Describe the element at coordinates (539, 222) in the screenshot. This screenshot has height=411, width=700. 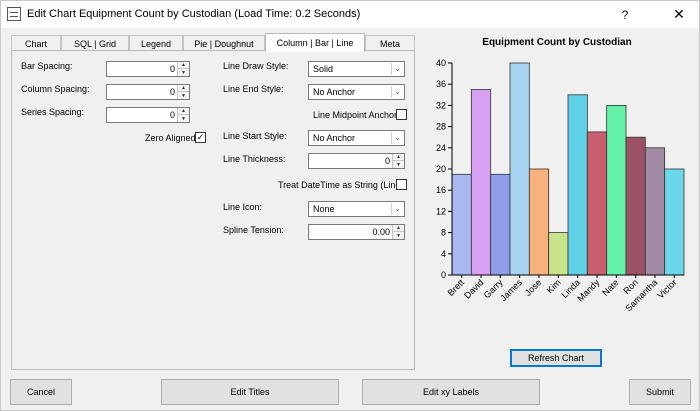
I see `bar-jose` at that location.